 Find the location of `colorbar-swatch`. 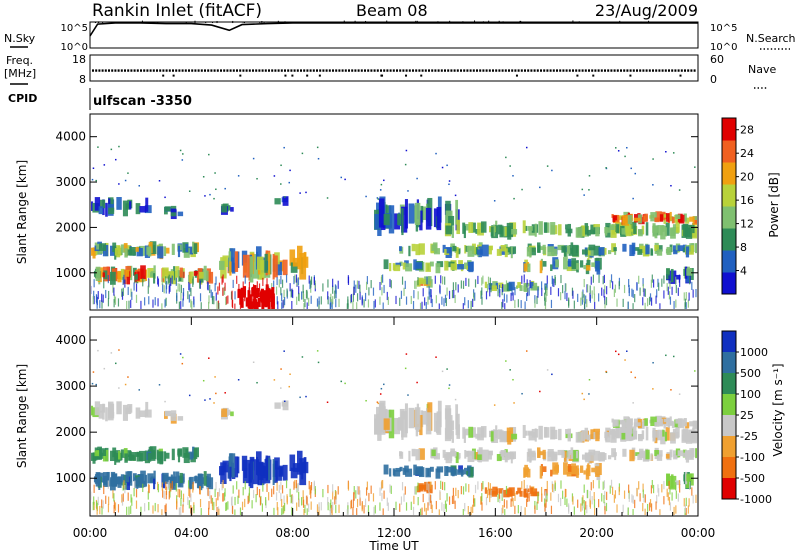

colorbar-swatch is located at coordinates (729, 405).